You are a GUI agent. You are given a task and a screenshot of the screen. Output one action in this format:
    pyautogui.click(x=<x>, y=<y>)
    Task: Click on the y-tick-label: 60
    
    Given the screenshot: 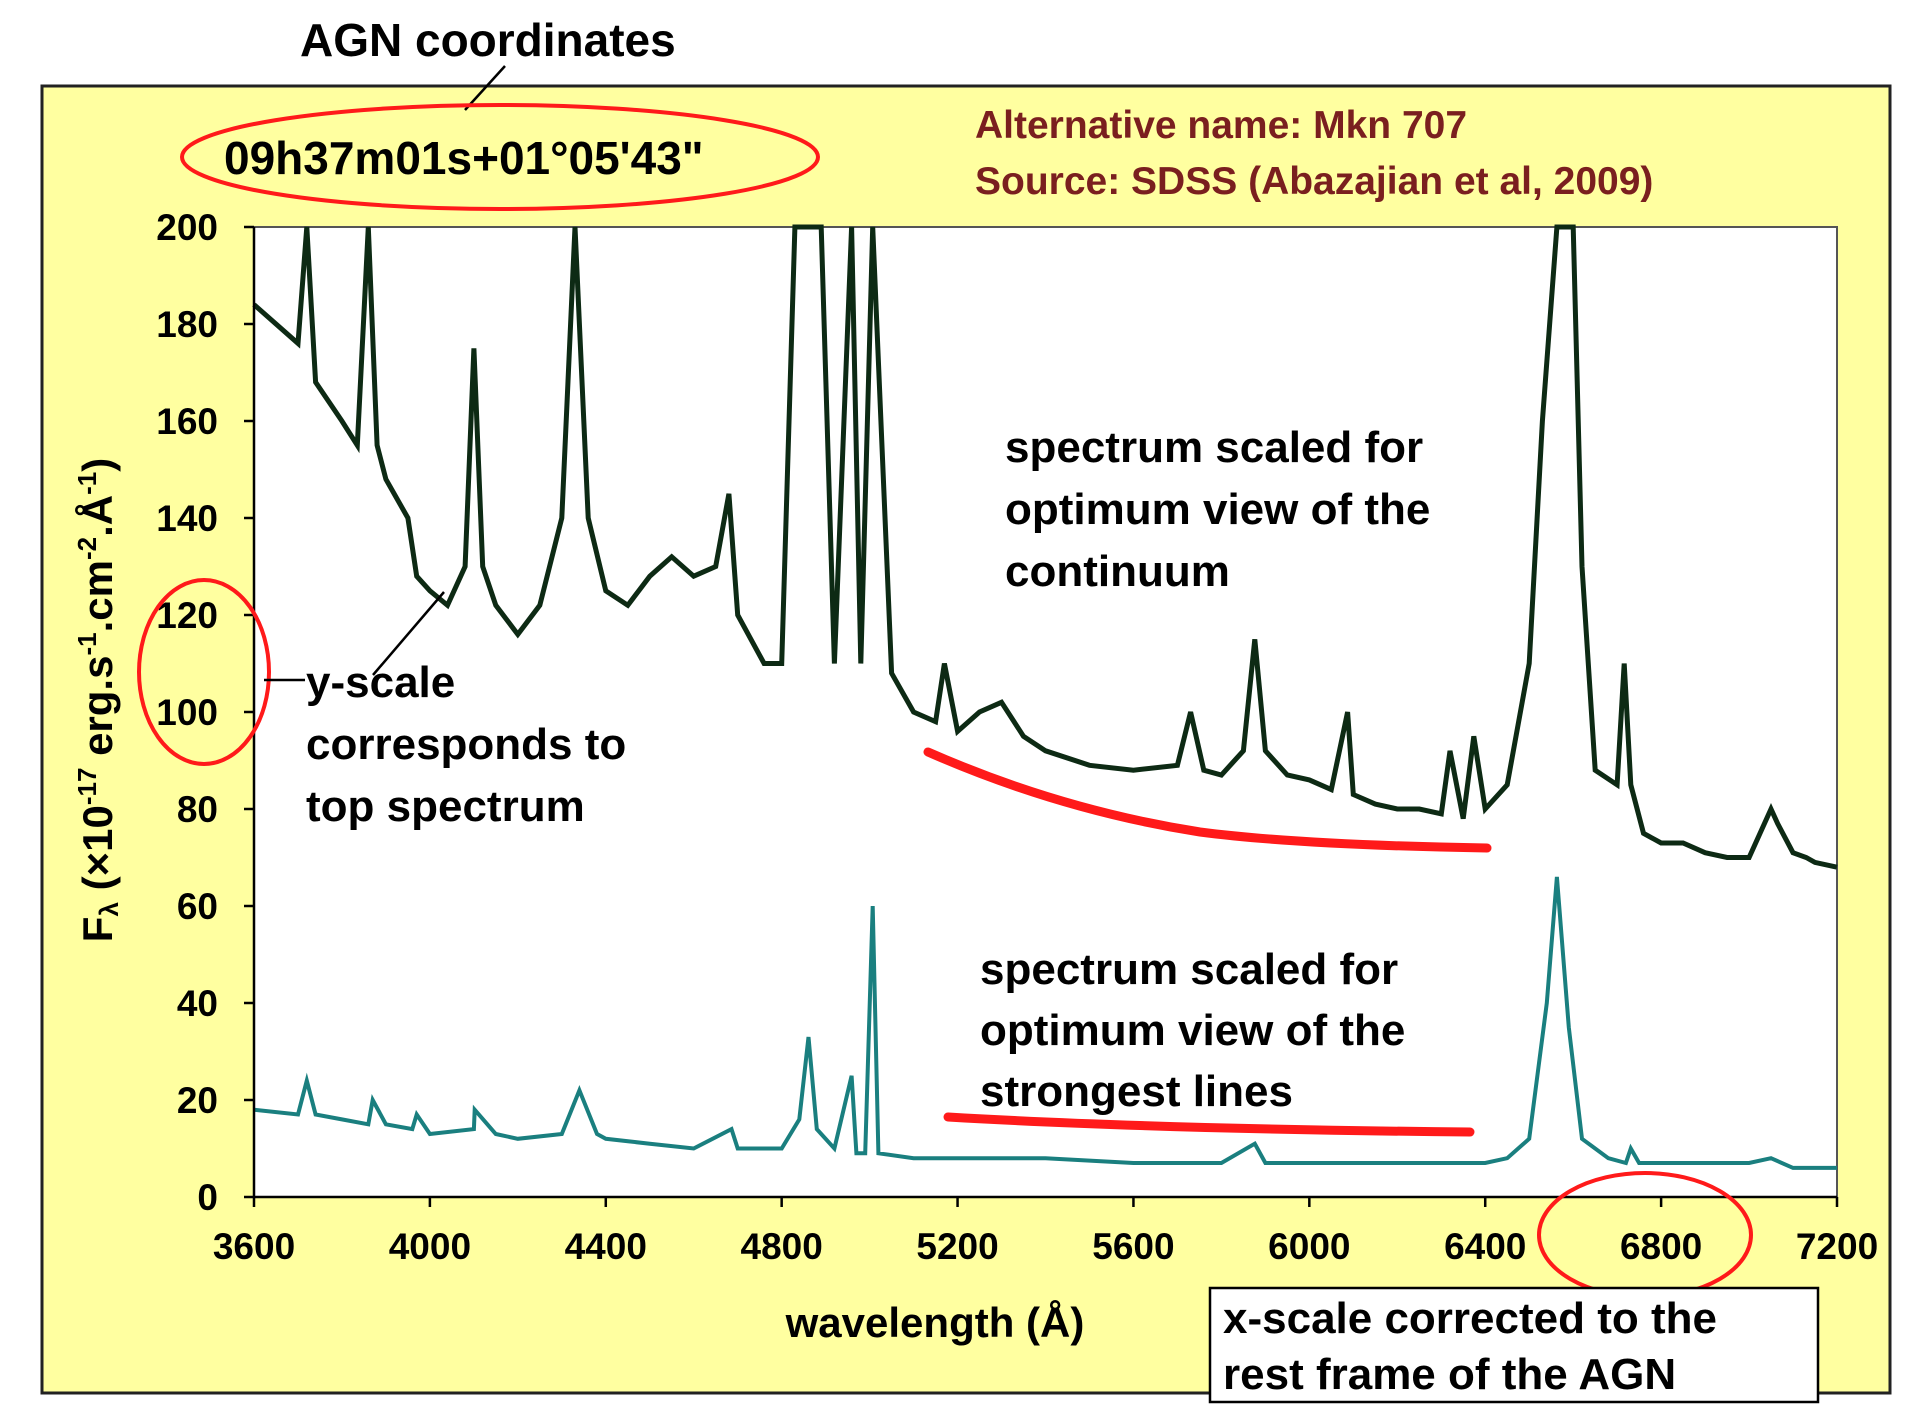 What is the action you would take?
    pyautogui.click(x=197, y=906)
    